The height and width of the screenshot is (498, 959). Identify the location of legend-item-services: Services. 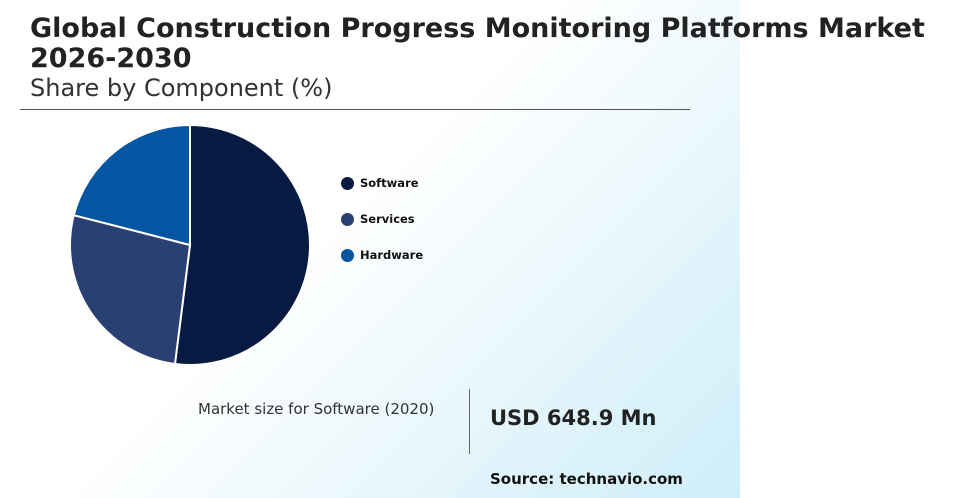
(382, 219).